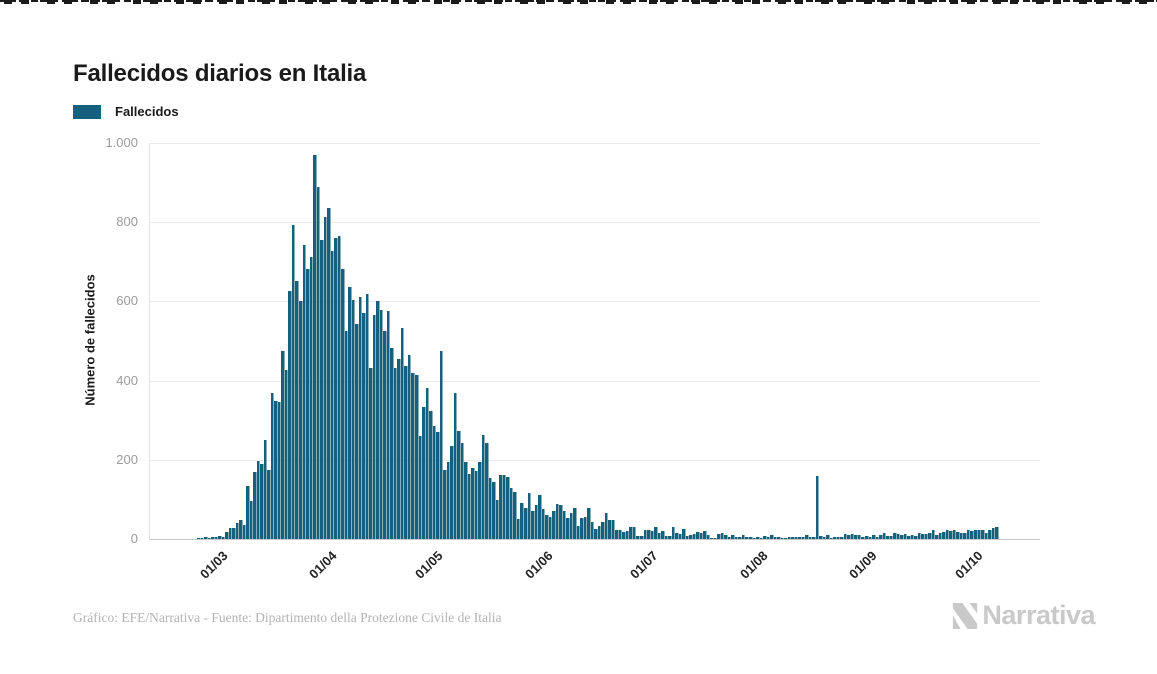 This screenshot has width=1157, height=674. Describe the element at coordinates (121, 142) in the screenshot. I see `y-tick-label: 1.000` at that location.